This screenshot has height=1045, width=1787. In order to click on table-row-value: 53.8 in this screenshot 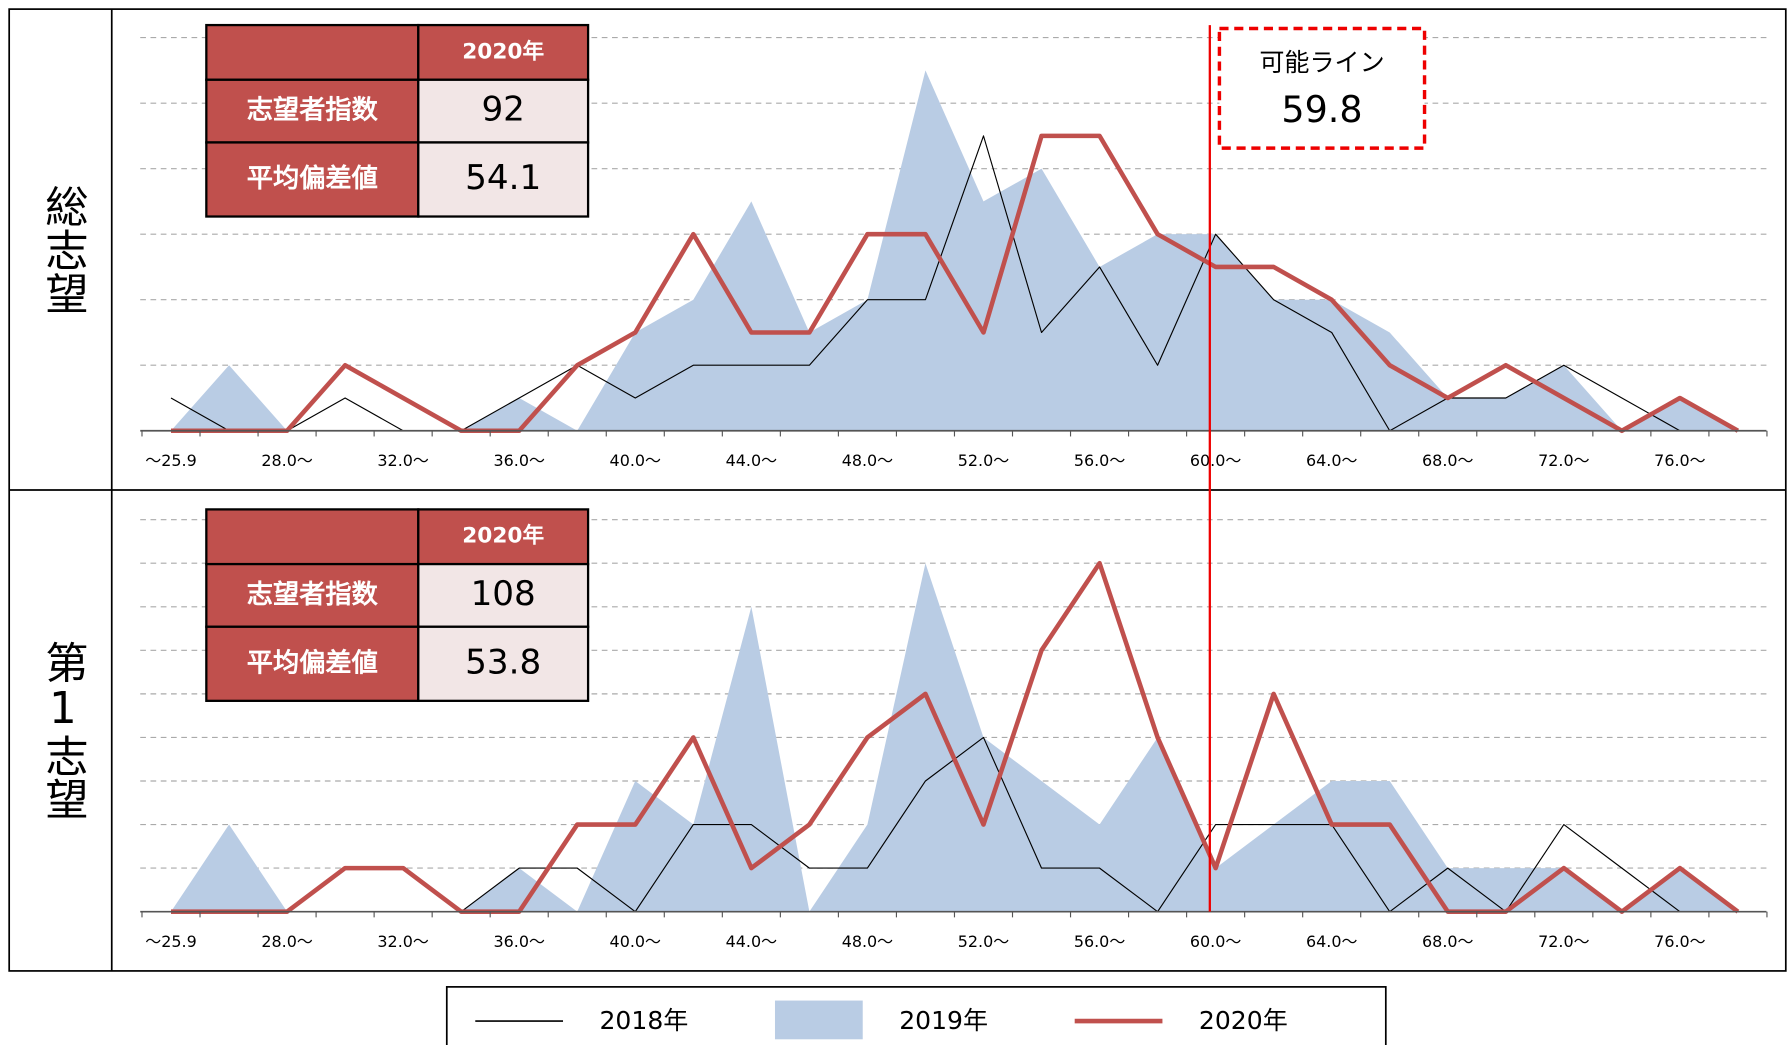, I will do `click(503, 662)`.